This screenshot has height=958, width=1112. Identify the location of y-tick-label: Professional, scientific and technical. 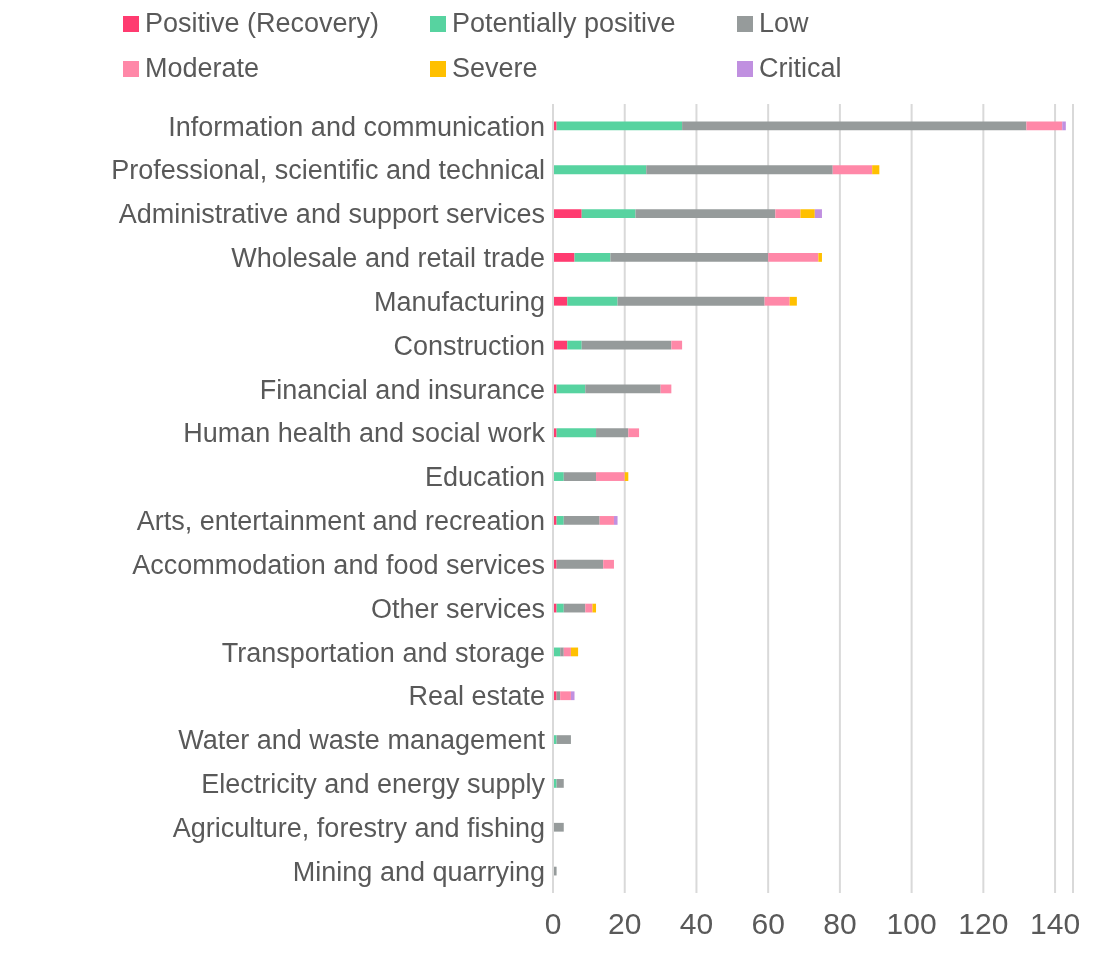
(328, 170).